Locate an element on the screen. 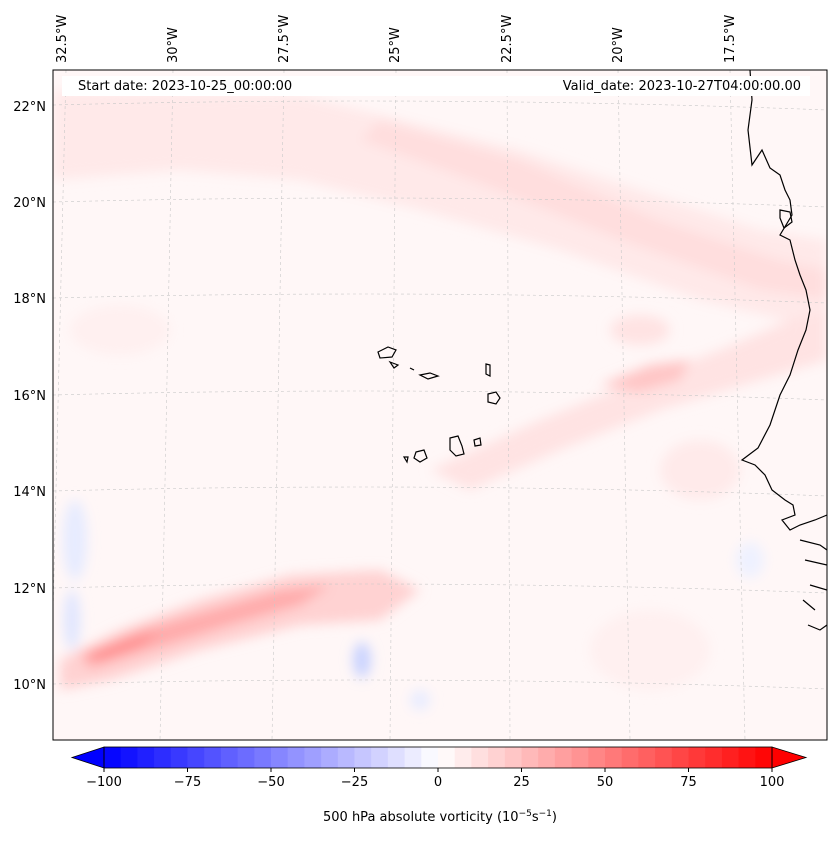 Image resolution: width=837 pixels, height=843 pixels. colorbar-tick-label: −75 is located at coordinates (187, 782).